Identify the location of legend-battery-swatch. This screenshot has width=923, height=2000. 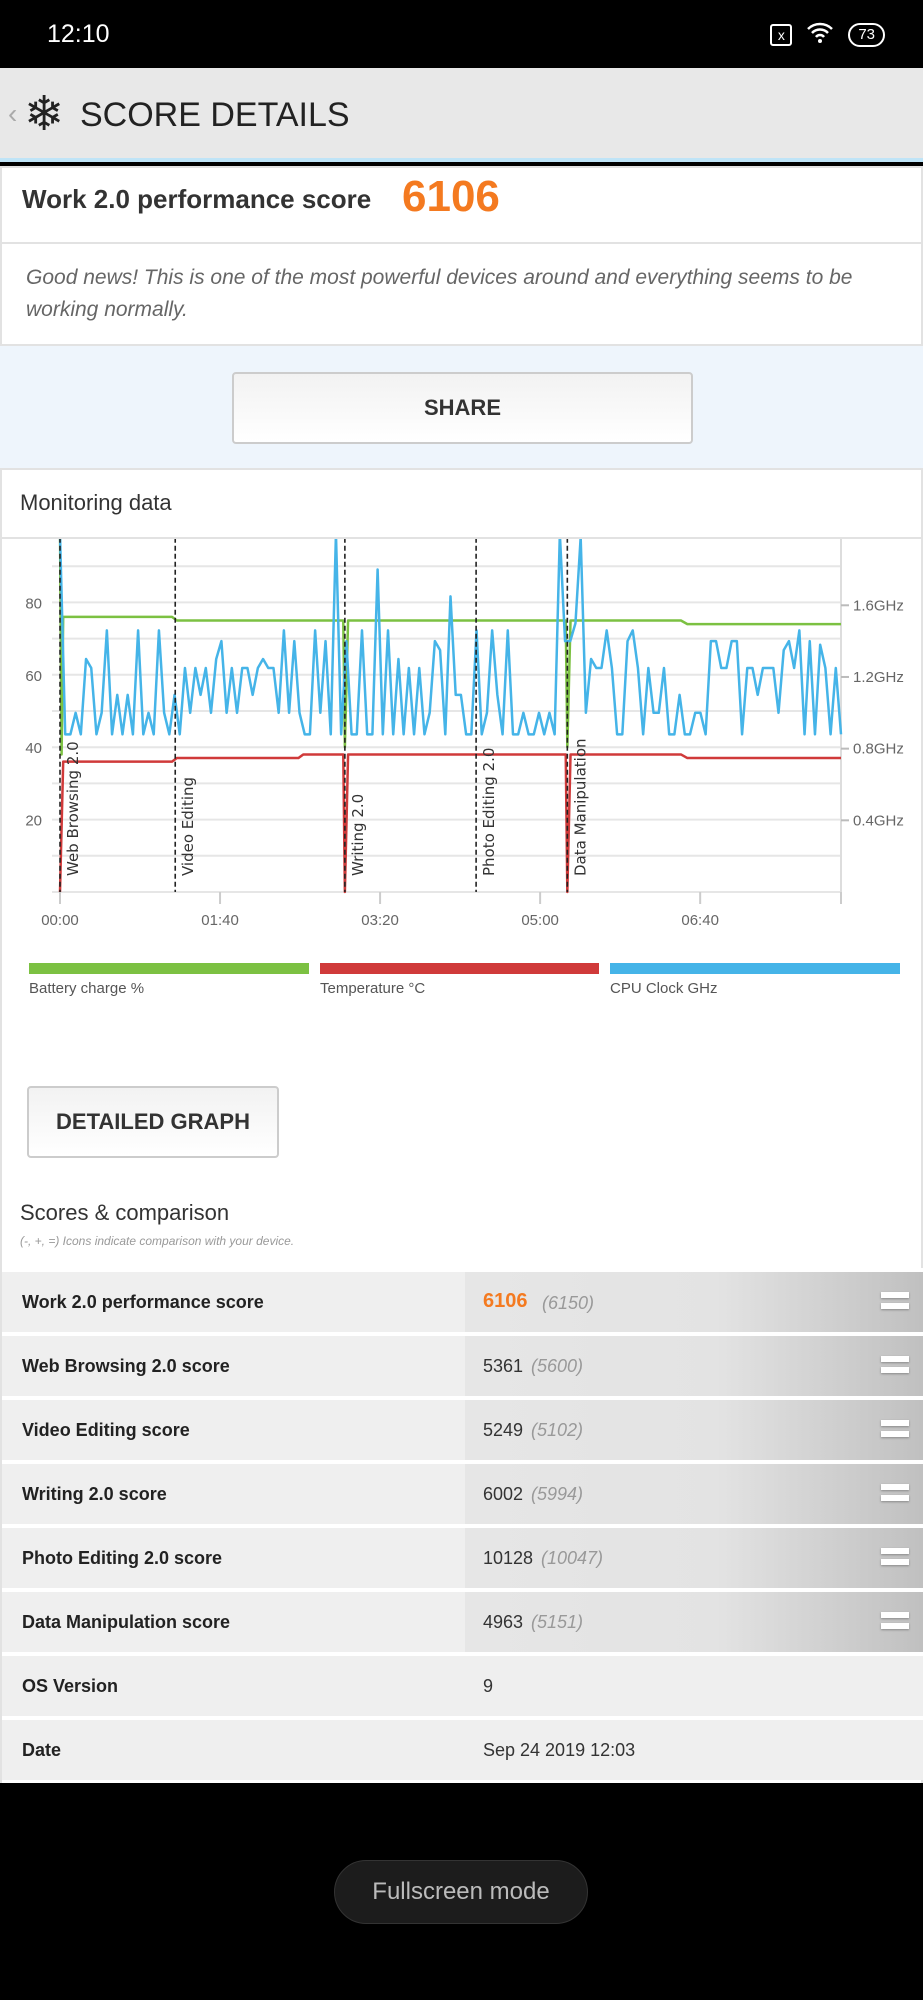
(169, 968).